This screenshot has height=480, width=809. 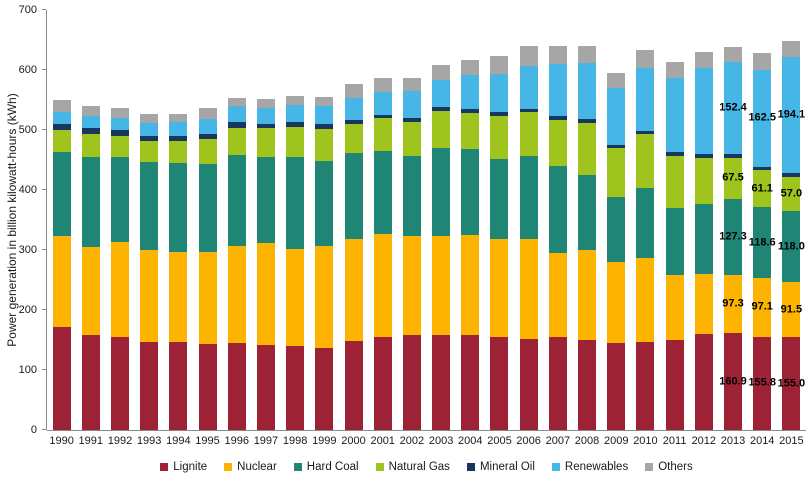 I want to click on bar-stack-2004, so click(x=470, y=244).